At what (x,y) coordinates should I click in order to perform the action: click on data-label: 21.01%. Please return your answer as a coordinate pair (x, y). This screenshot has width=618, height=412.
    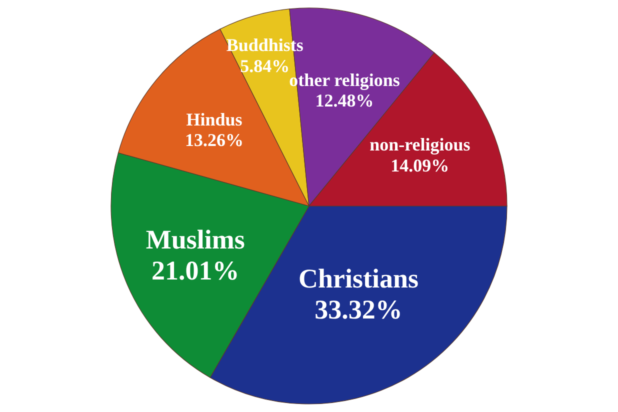
    Looking at the image, I should click on (195, 270).